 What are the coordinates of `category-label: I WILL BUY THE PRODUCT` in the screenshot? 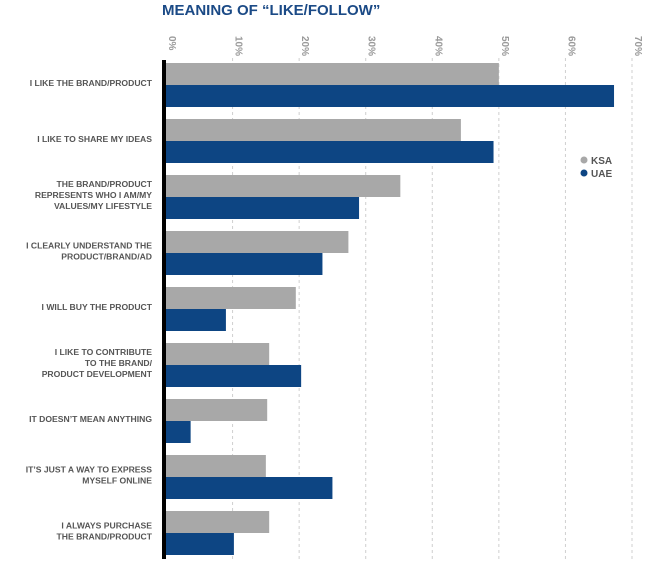 It's located at (97, 307).